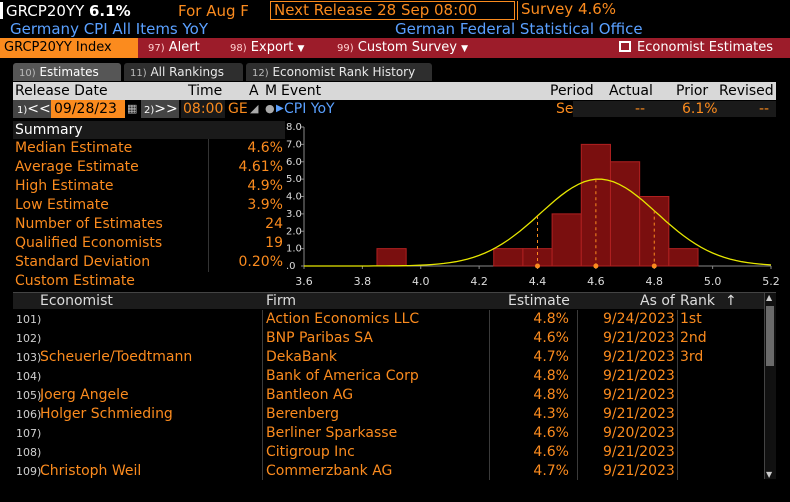 This screenshot has height=502, width=790. I want to click on event-name: CPI YoY, so click(309, 109).